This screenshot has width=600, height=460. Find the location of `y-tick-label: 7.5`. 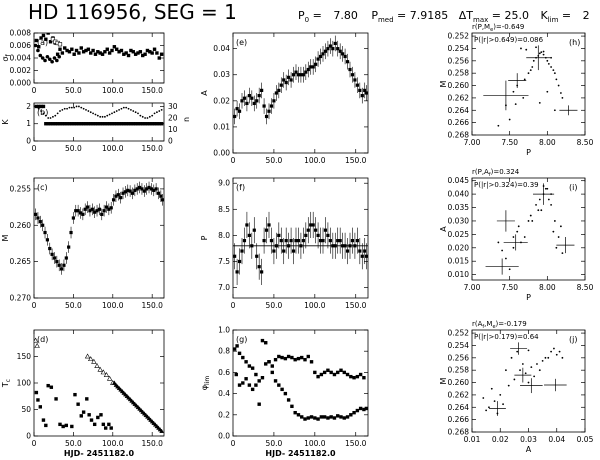

y-tick-label: 7.5 is located at coordinates (224, 261).